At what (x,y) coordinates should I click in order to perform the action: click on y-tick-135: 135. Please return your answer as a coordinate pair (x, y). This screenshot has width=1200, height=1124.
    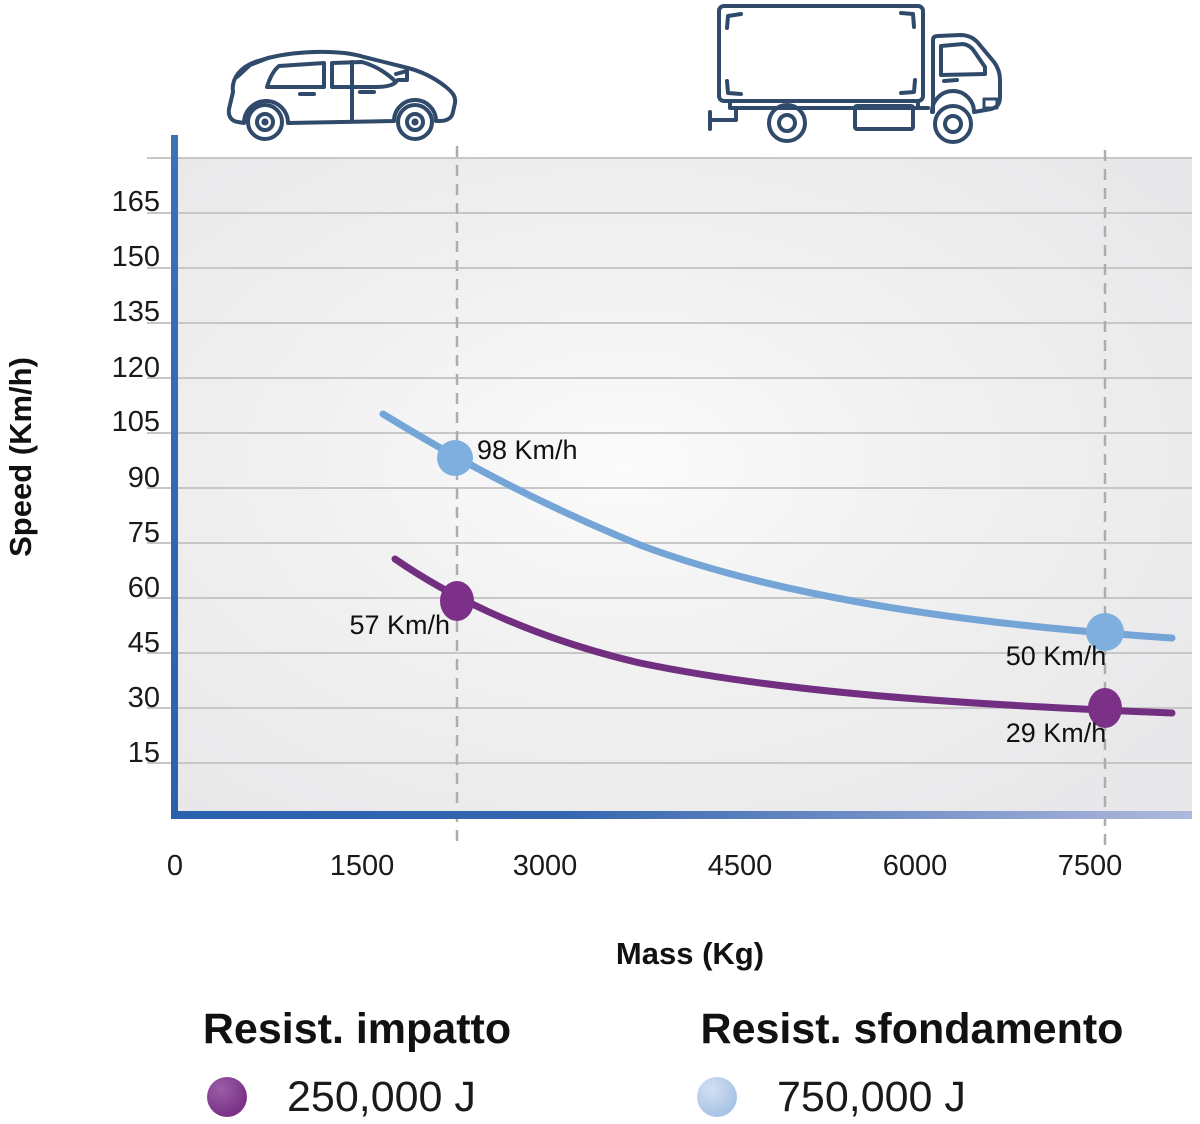
    Looking at the image, I should click on (135, 312).